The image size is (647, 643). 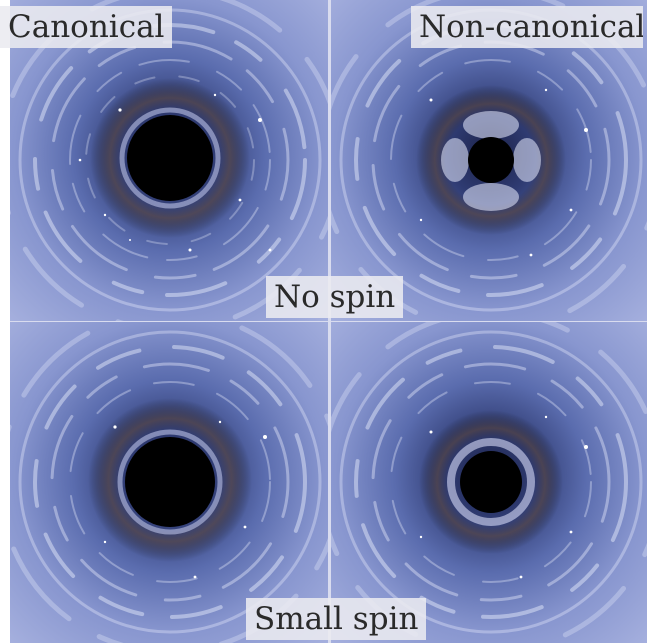 I want to click on row-label-small-spin: Small spin, so click(x=336, y=619).